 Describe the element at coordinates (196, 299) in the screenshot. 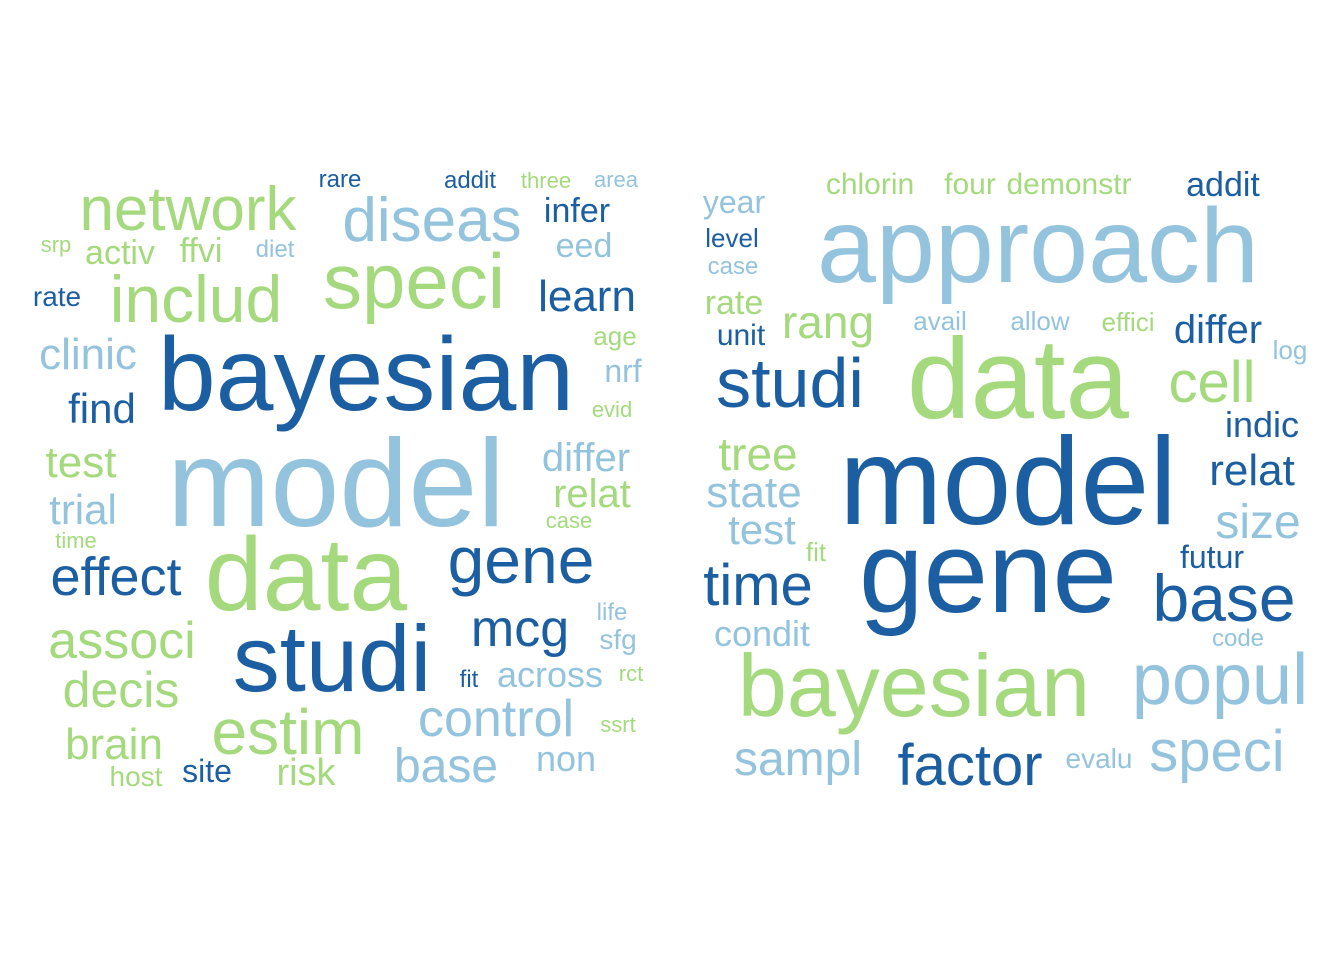

I see `cloud-word: includ` at that location.